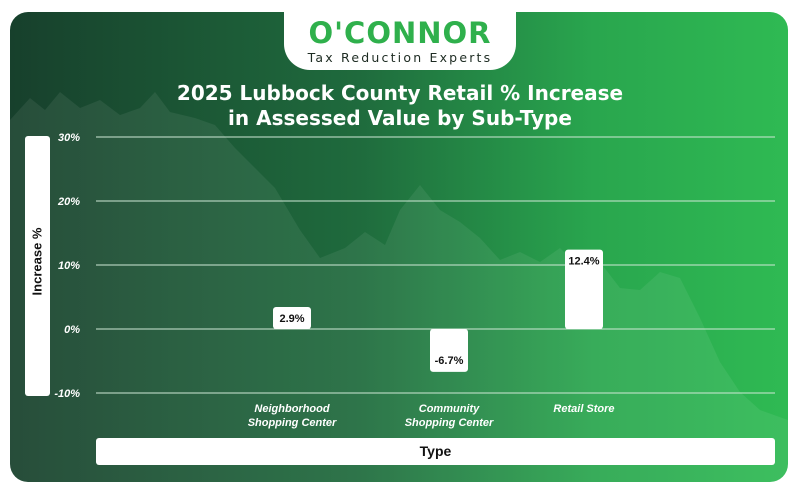  I want to click on y-tick-label: 20%, so click(68, 202).